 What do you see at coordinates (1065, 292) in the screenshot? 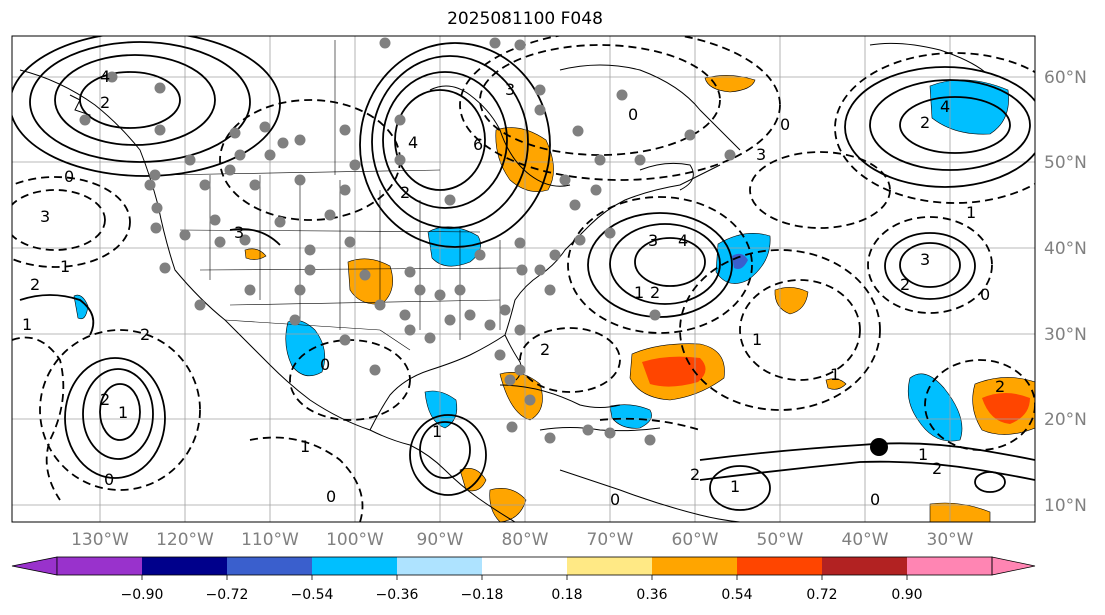
I see `latitude-labels: 60°N 50°N 40°N 30°N 20°N 10°N` at bounding box center [1065, 292].